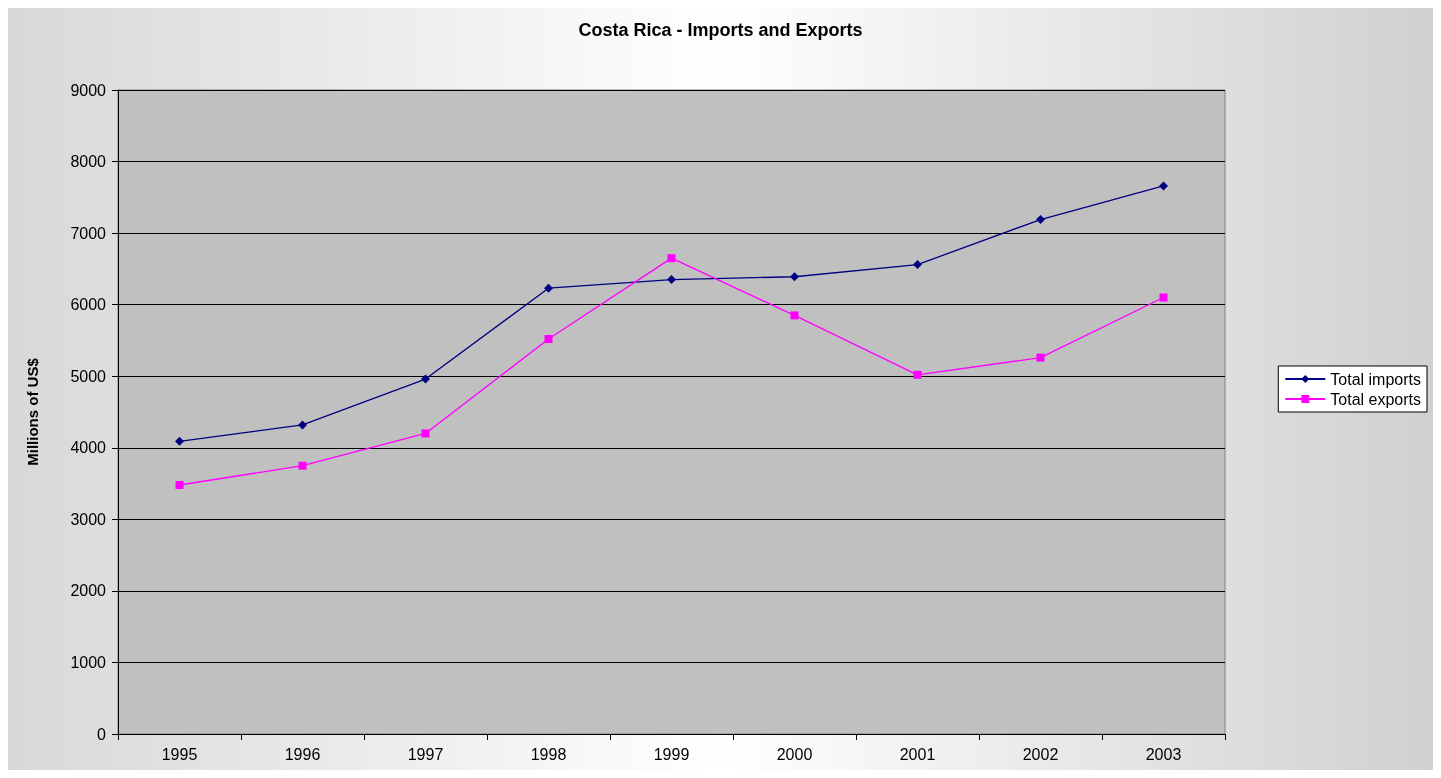 The image size is (1441, 778). I want to click on y-tick-label: 7000, so click(88, 233).